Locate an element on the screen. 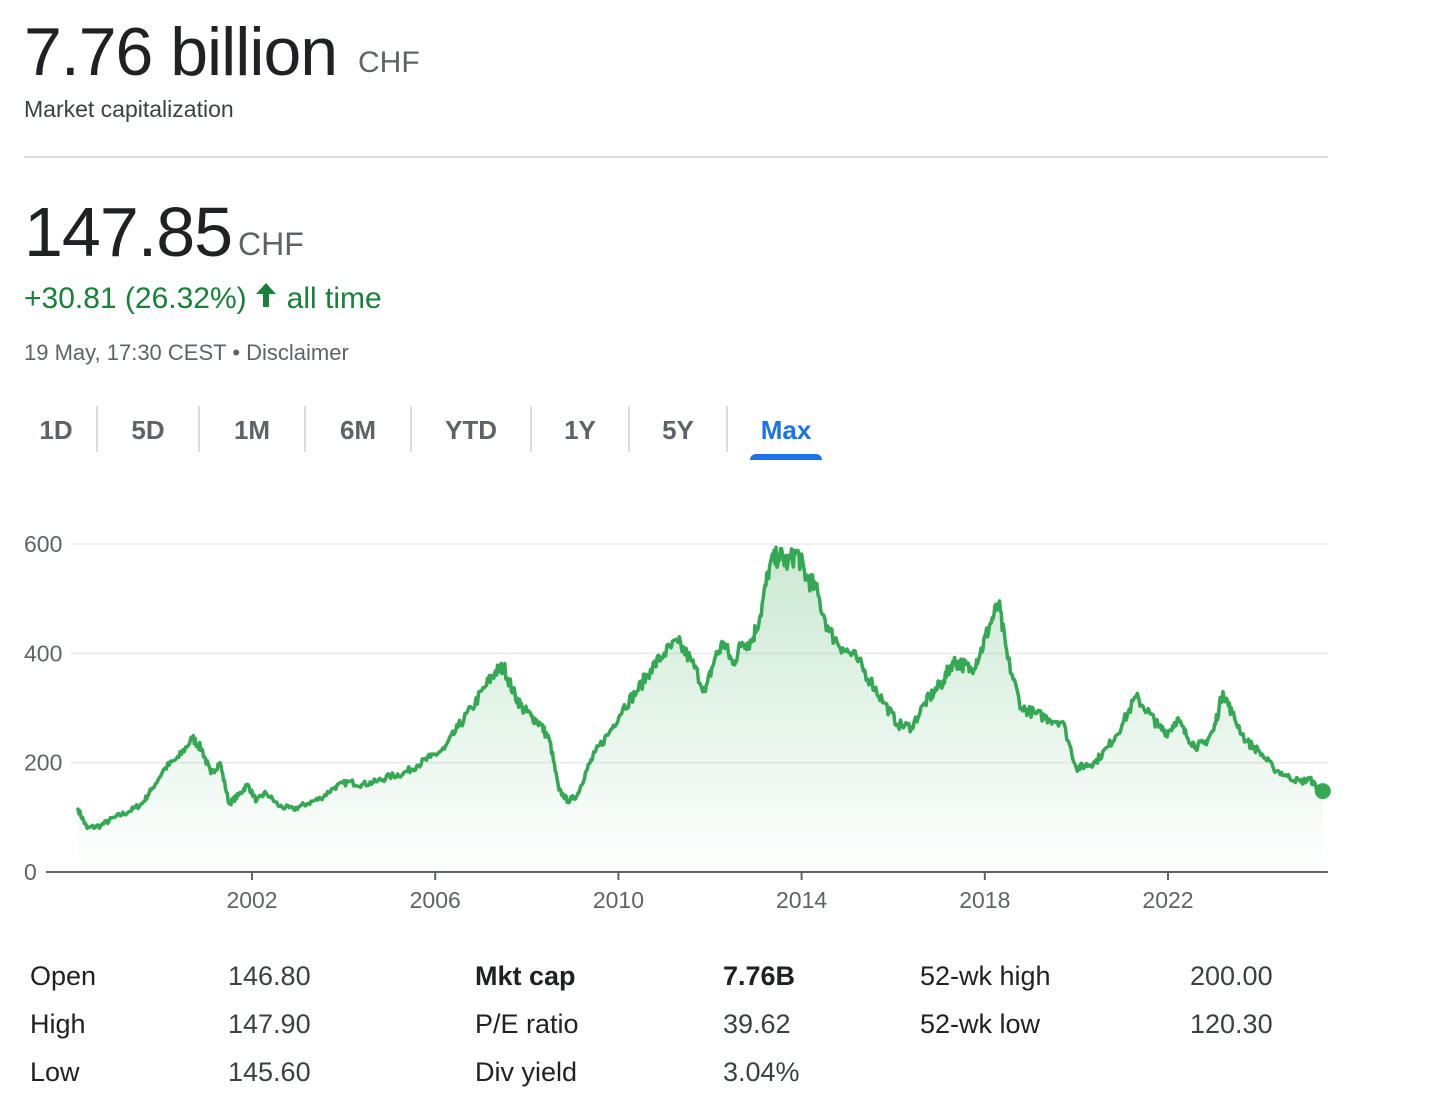  tab-5d: 5D is located at coordinates (148, 430).